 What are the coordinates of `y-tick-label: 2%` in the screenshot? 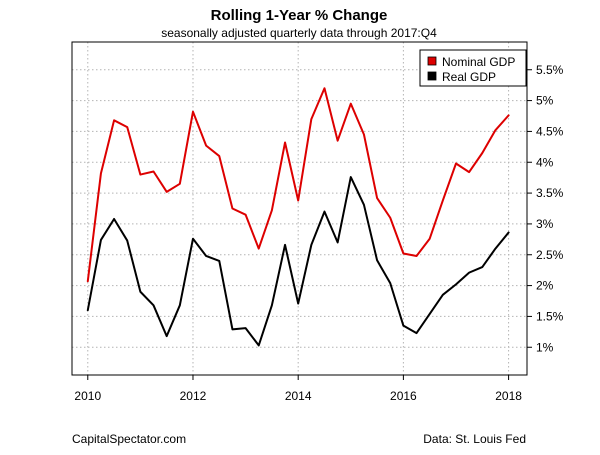 It's located at (545, 286).